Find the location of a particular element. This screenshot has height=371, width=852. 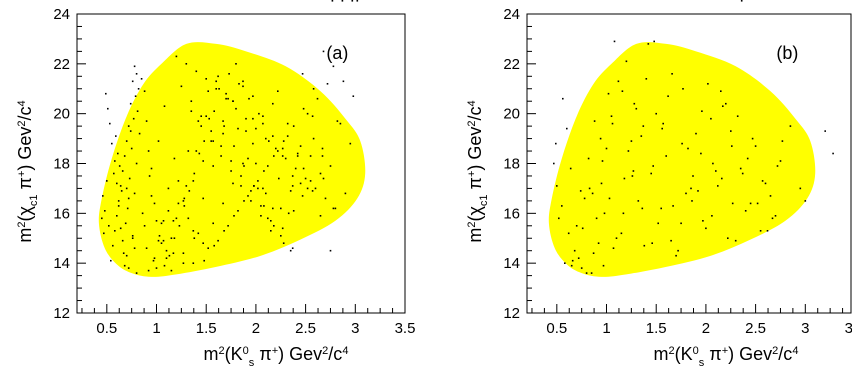

x-axis-title-part: ) Gev is located at coordinates (300, 354).